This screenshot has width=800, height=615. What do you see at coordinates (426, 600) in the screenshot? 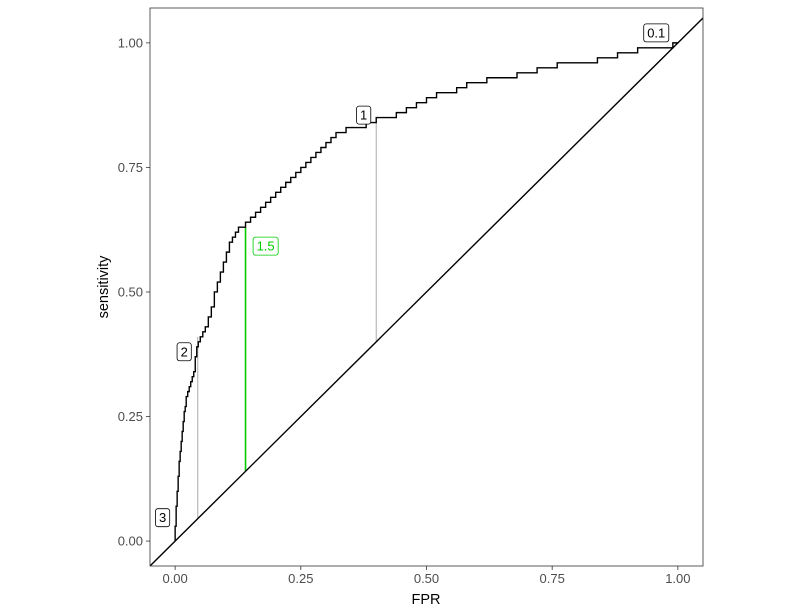
I see `x-axis-title: FPR` at bounding box center [426, 600].